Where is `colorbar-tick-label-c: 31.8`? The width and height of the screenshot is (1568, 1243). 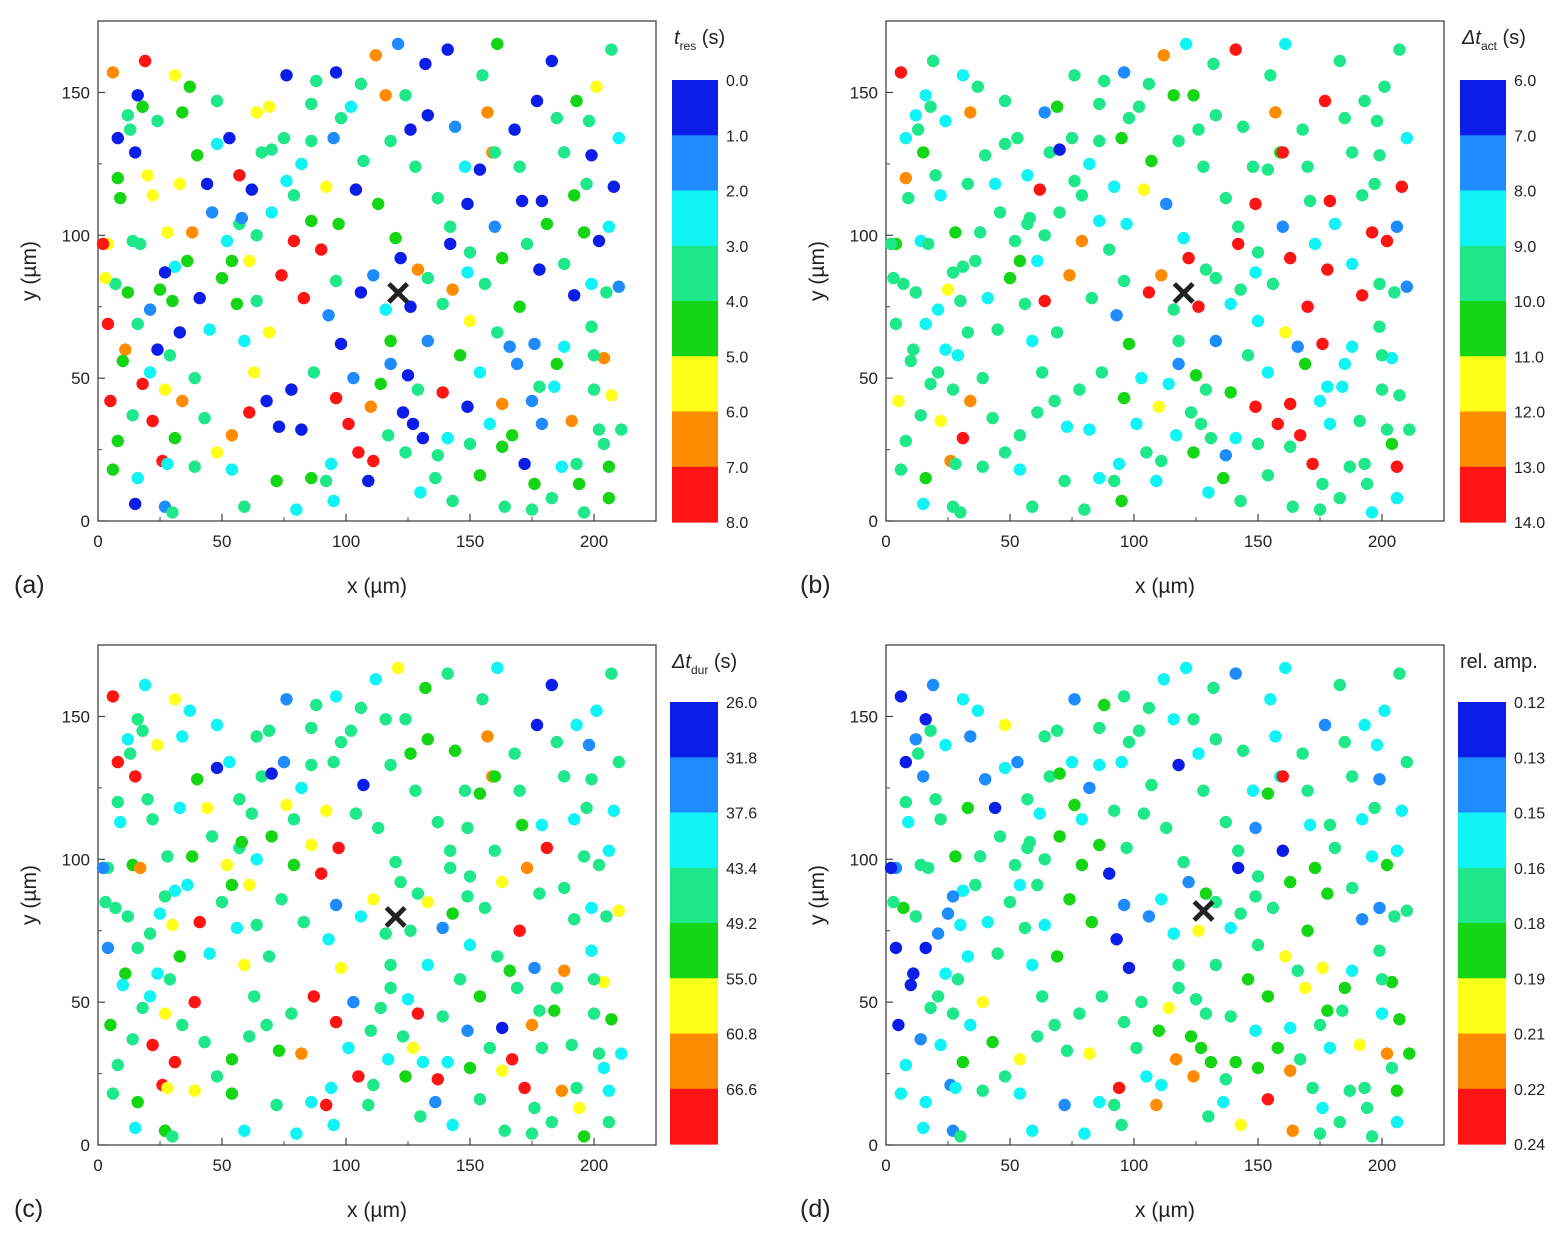 colorbar-tick-label-c: 31.8 is located at coordinates (741, 758).